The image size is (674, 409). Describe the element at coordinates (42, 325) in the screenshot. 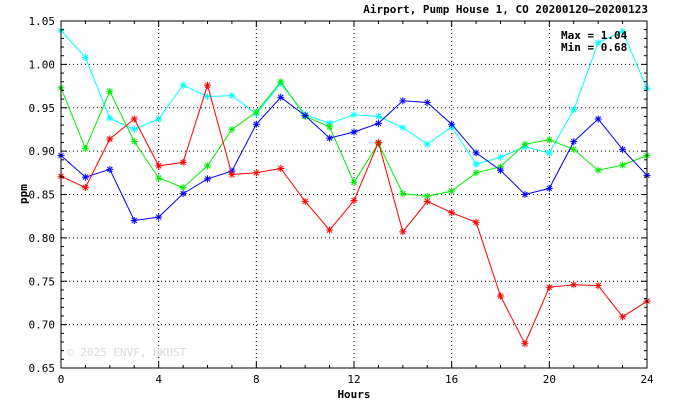

I see `y-tick-label: 0.70` at that location.